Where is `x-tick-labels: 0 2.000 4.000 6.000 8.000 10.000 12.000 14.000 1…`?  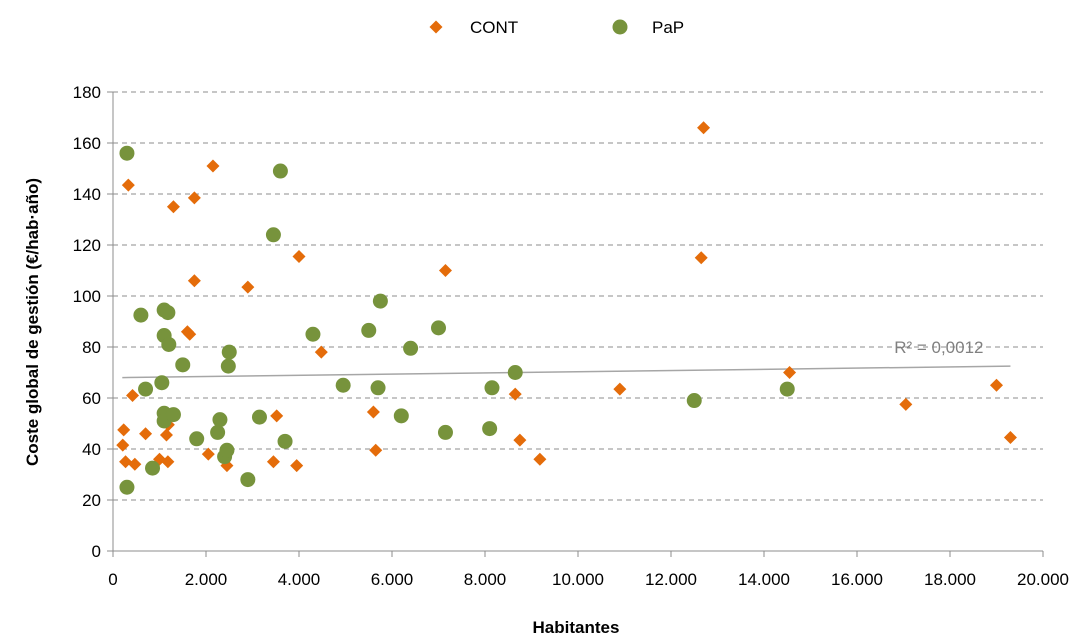
x-tick-labels: 0 2.000 4.000 6.000 8.000 10.000 12.000 14.000 1… is located at coordinates (588, 579).